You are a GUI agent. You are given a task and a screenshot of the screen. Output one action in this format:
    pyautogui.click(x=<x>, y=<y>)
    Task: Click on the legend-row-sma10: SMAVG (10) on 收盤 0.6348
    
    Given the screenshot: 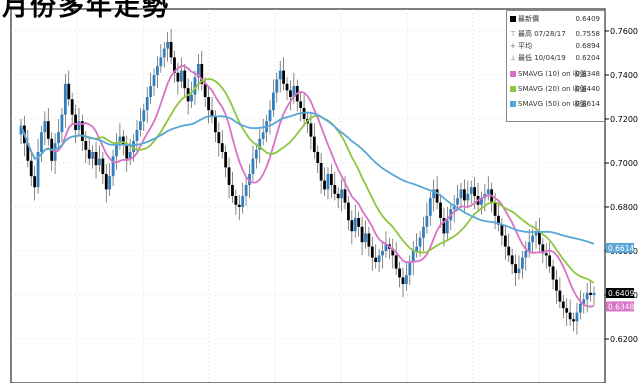 What is the action you would take?
    pyautogui.click(x=556, y=74)
    